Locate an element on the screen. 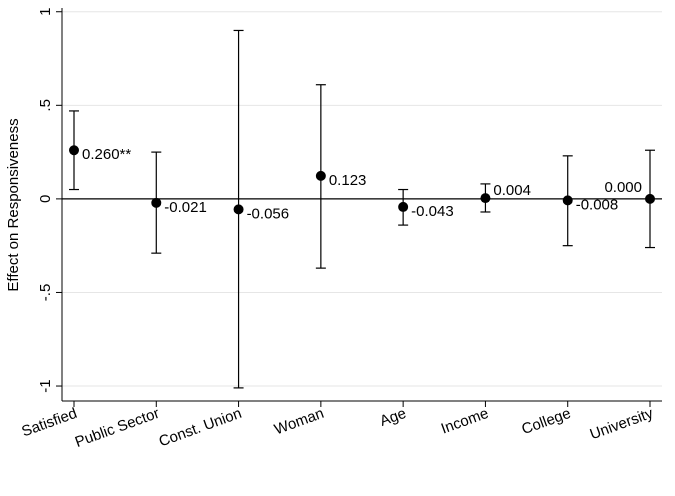 This screenshot has width=675, height=496. value-label: -0.008 is located at coordinates (597, 204).